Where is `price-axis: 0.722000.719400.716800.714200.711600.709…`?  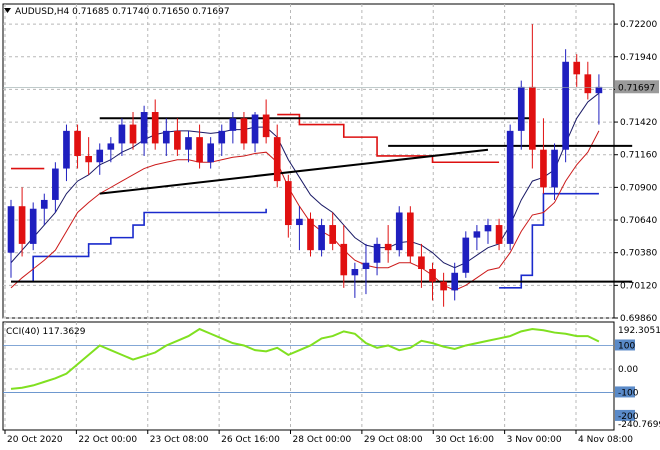 price-axis: 0.722000.719400.716800.714200.711600.709… is located at coordinates (637, 225).